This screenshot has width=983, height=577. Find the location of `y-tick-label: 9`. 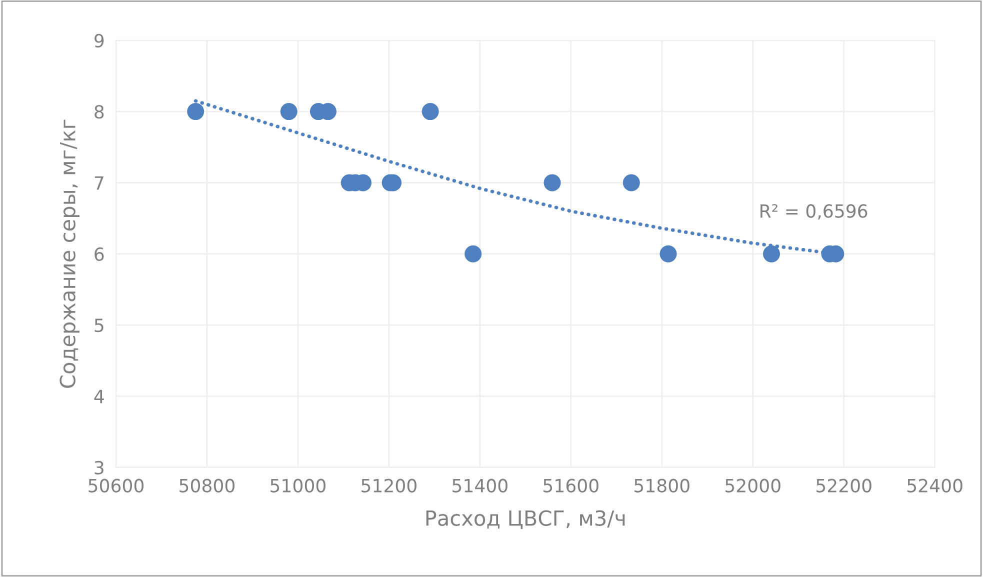

y-tick-label: 9 is located at coordinates (99, 41).